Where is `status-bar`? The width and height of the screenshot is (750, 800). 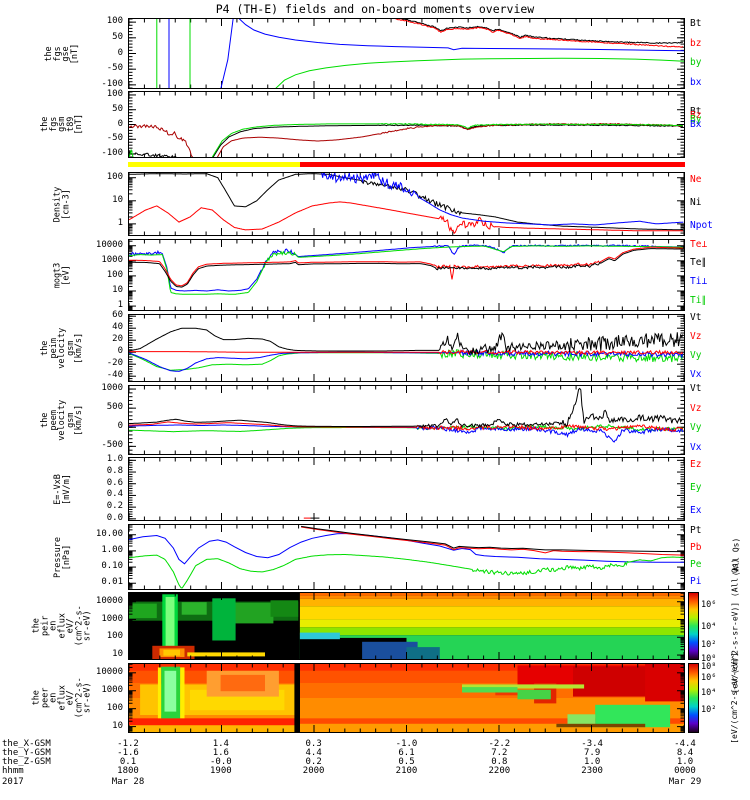
status-bar is located at coordinates (406, 164).